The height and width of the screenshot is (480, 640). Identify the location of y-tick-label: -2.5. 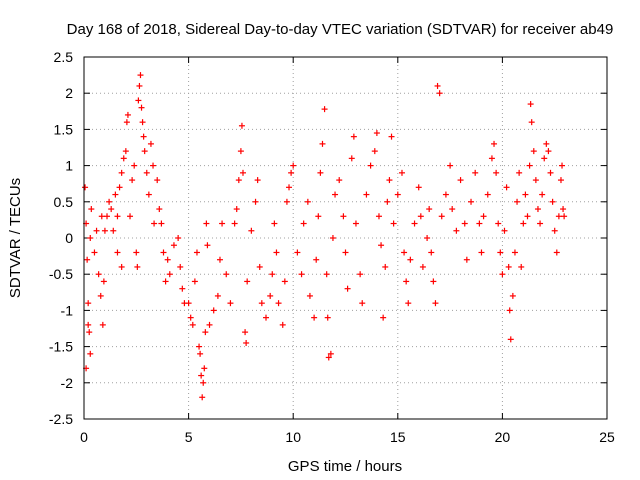
(61, 419).